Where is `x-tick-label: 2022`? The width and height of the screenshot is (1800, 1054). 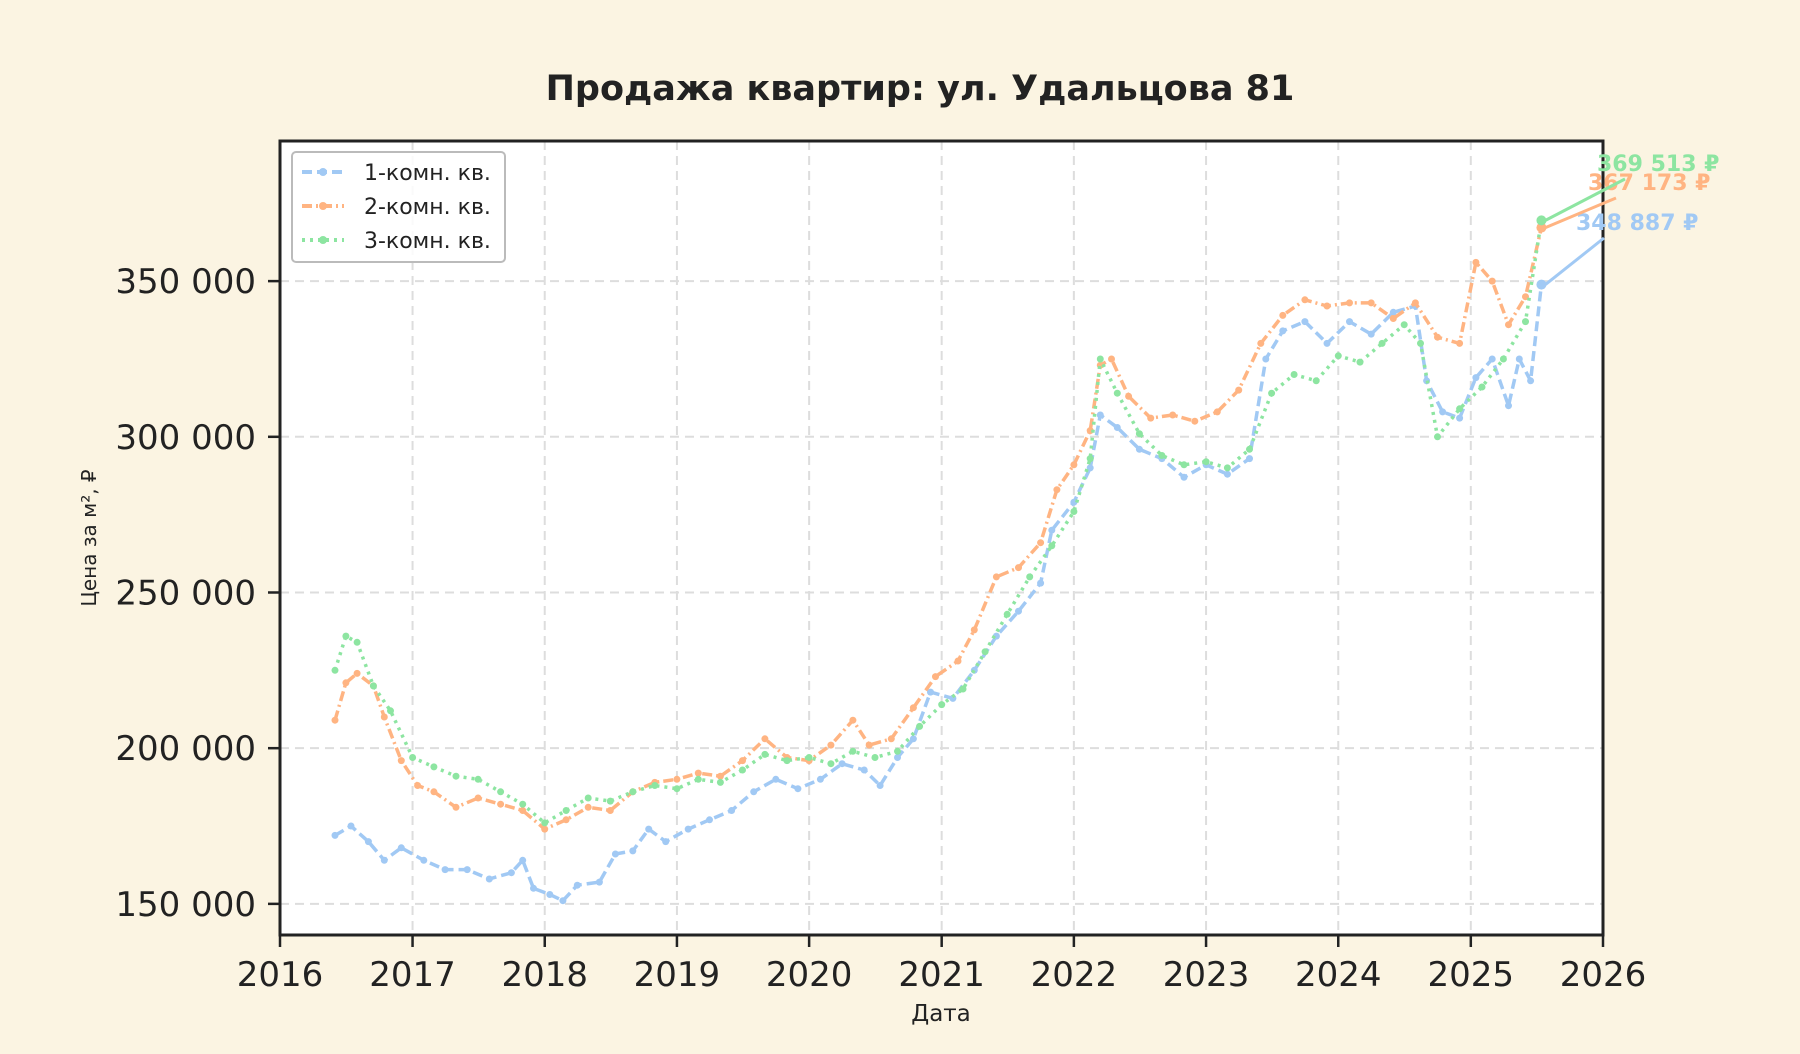 x-tick-label: 2022 is located at coordinates (1074, 975).